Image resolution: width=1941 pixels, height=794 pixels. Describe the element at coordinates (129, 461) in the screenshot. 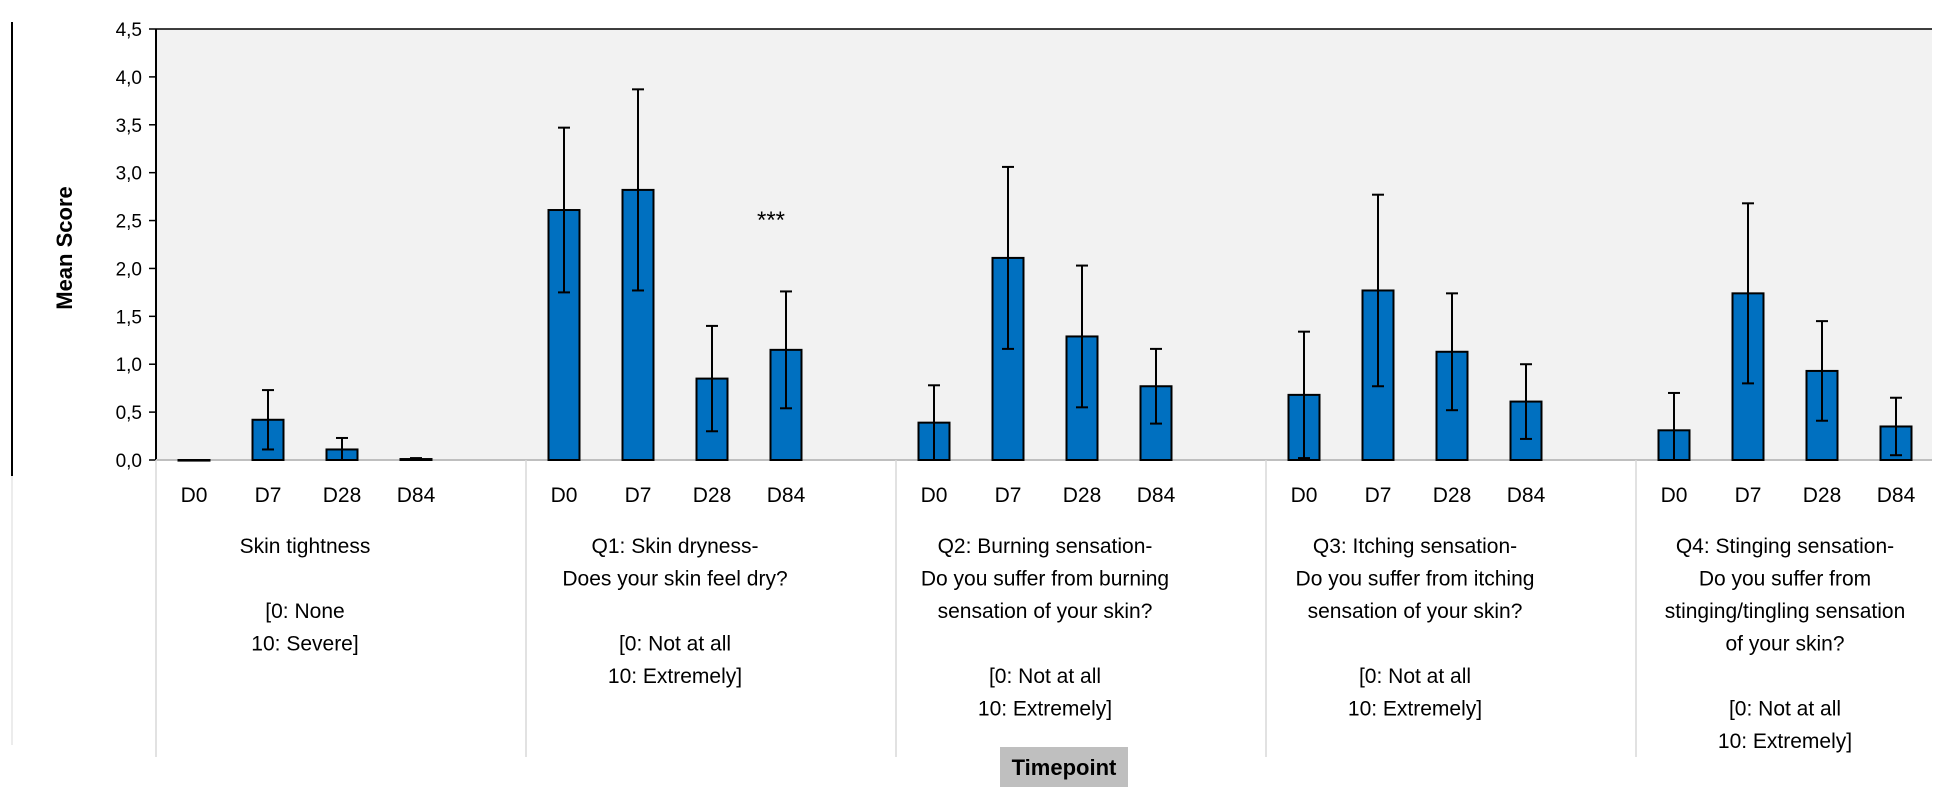

I see `y-tick-label: 0,0` at that location.